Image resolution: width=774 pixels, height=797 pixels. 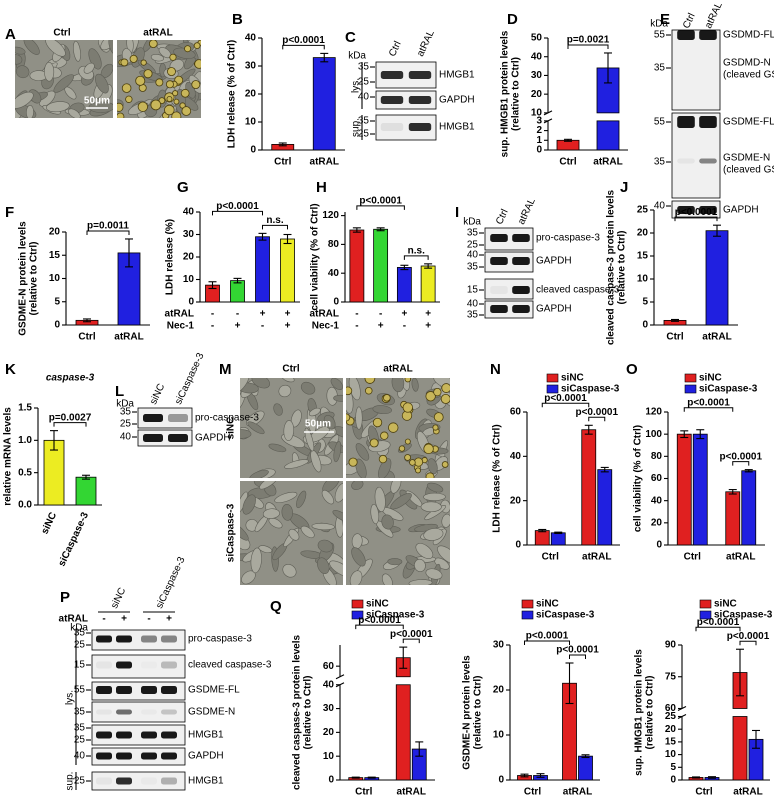 What do you see at coordinates (291, 533) in the screenshot?
I see `micrograph` at bounding box center [291, 533].